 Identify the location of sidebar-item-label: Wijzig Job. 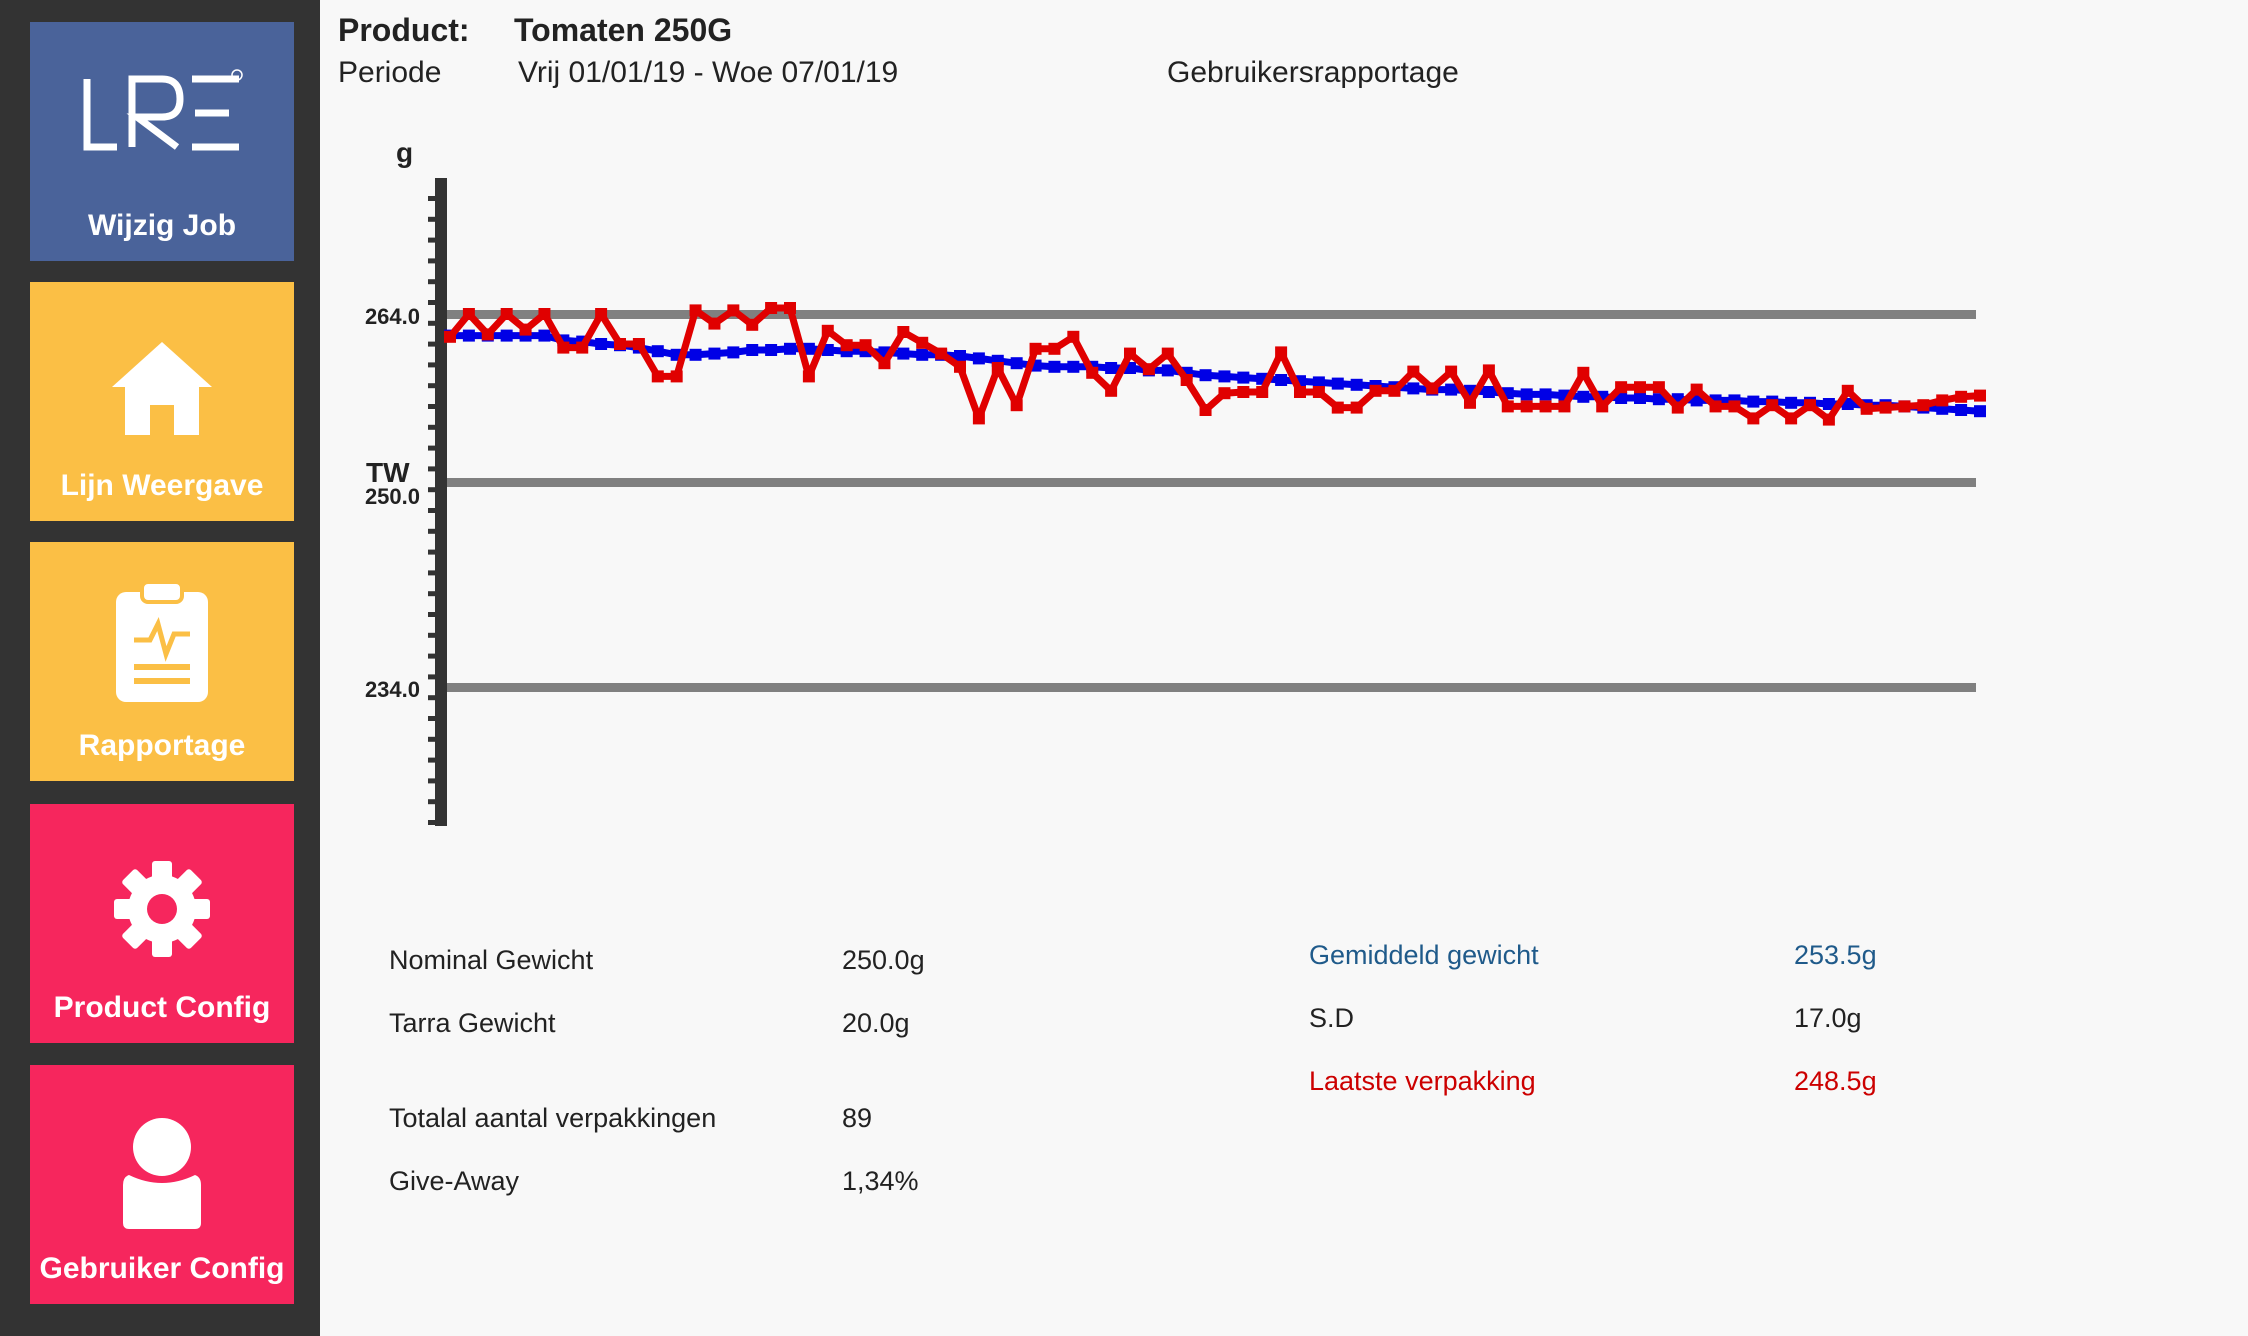
(162, 225).